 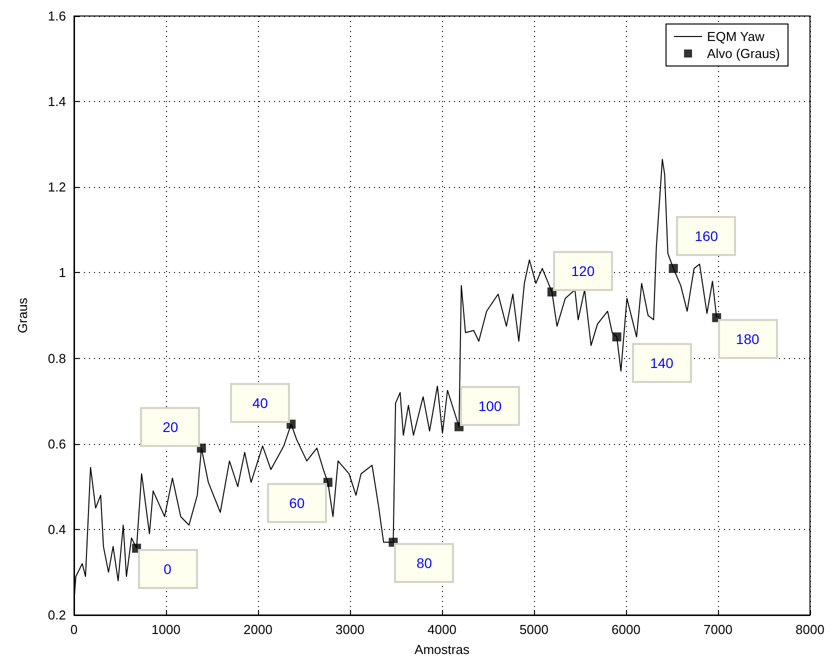 I want to click on note-box: 60, so click(x=296, y=503).